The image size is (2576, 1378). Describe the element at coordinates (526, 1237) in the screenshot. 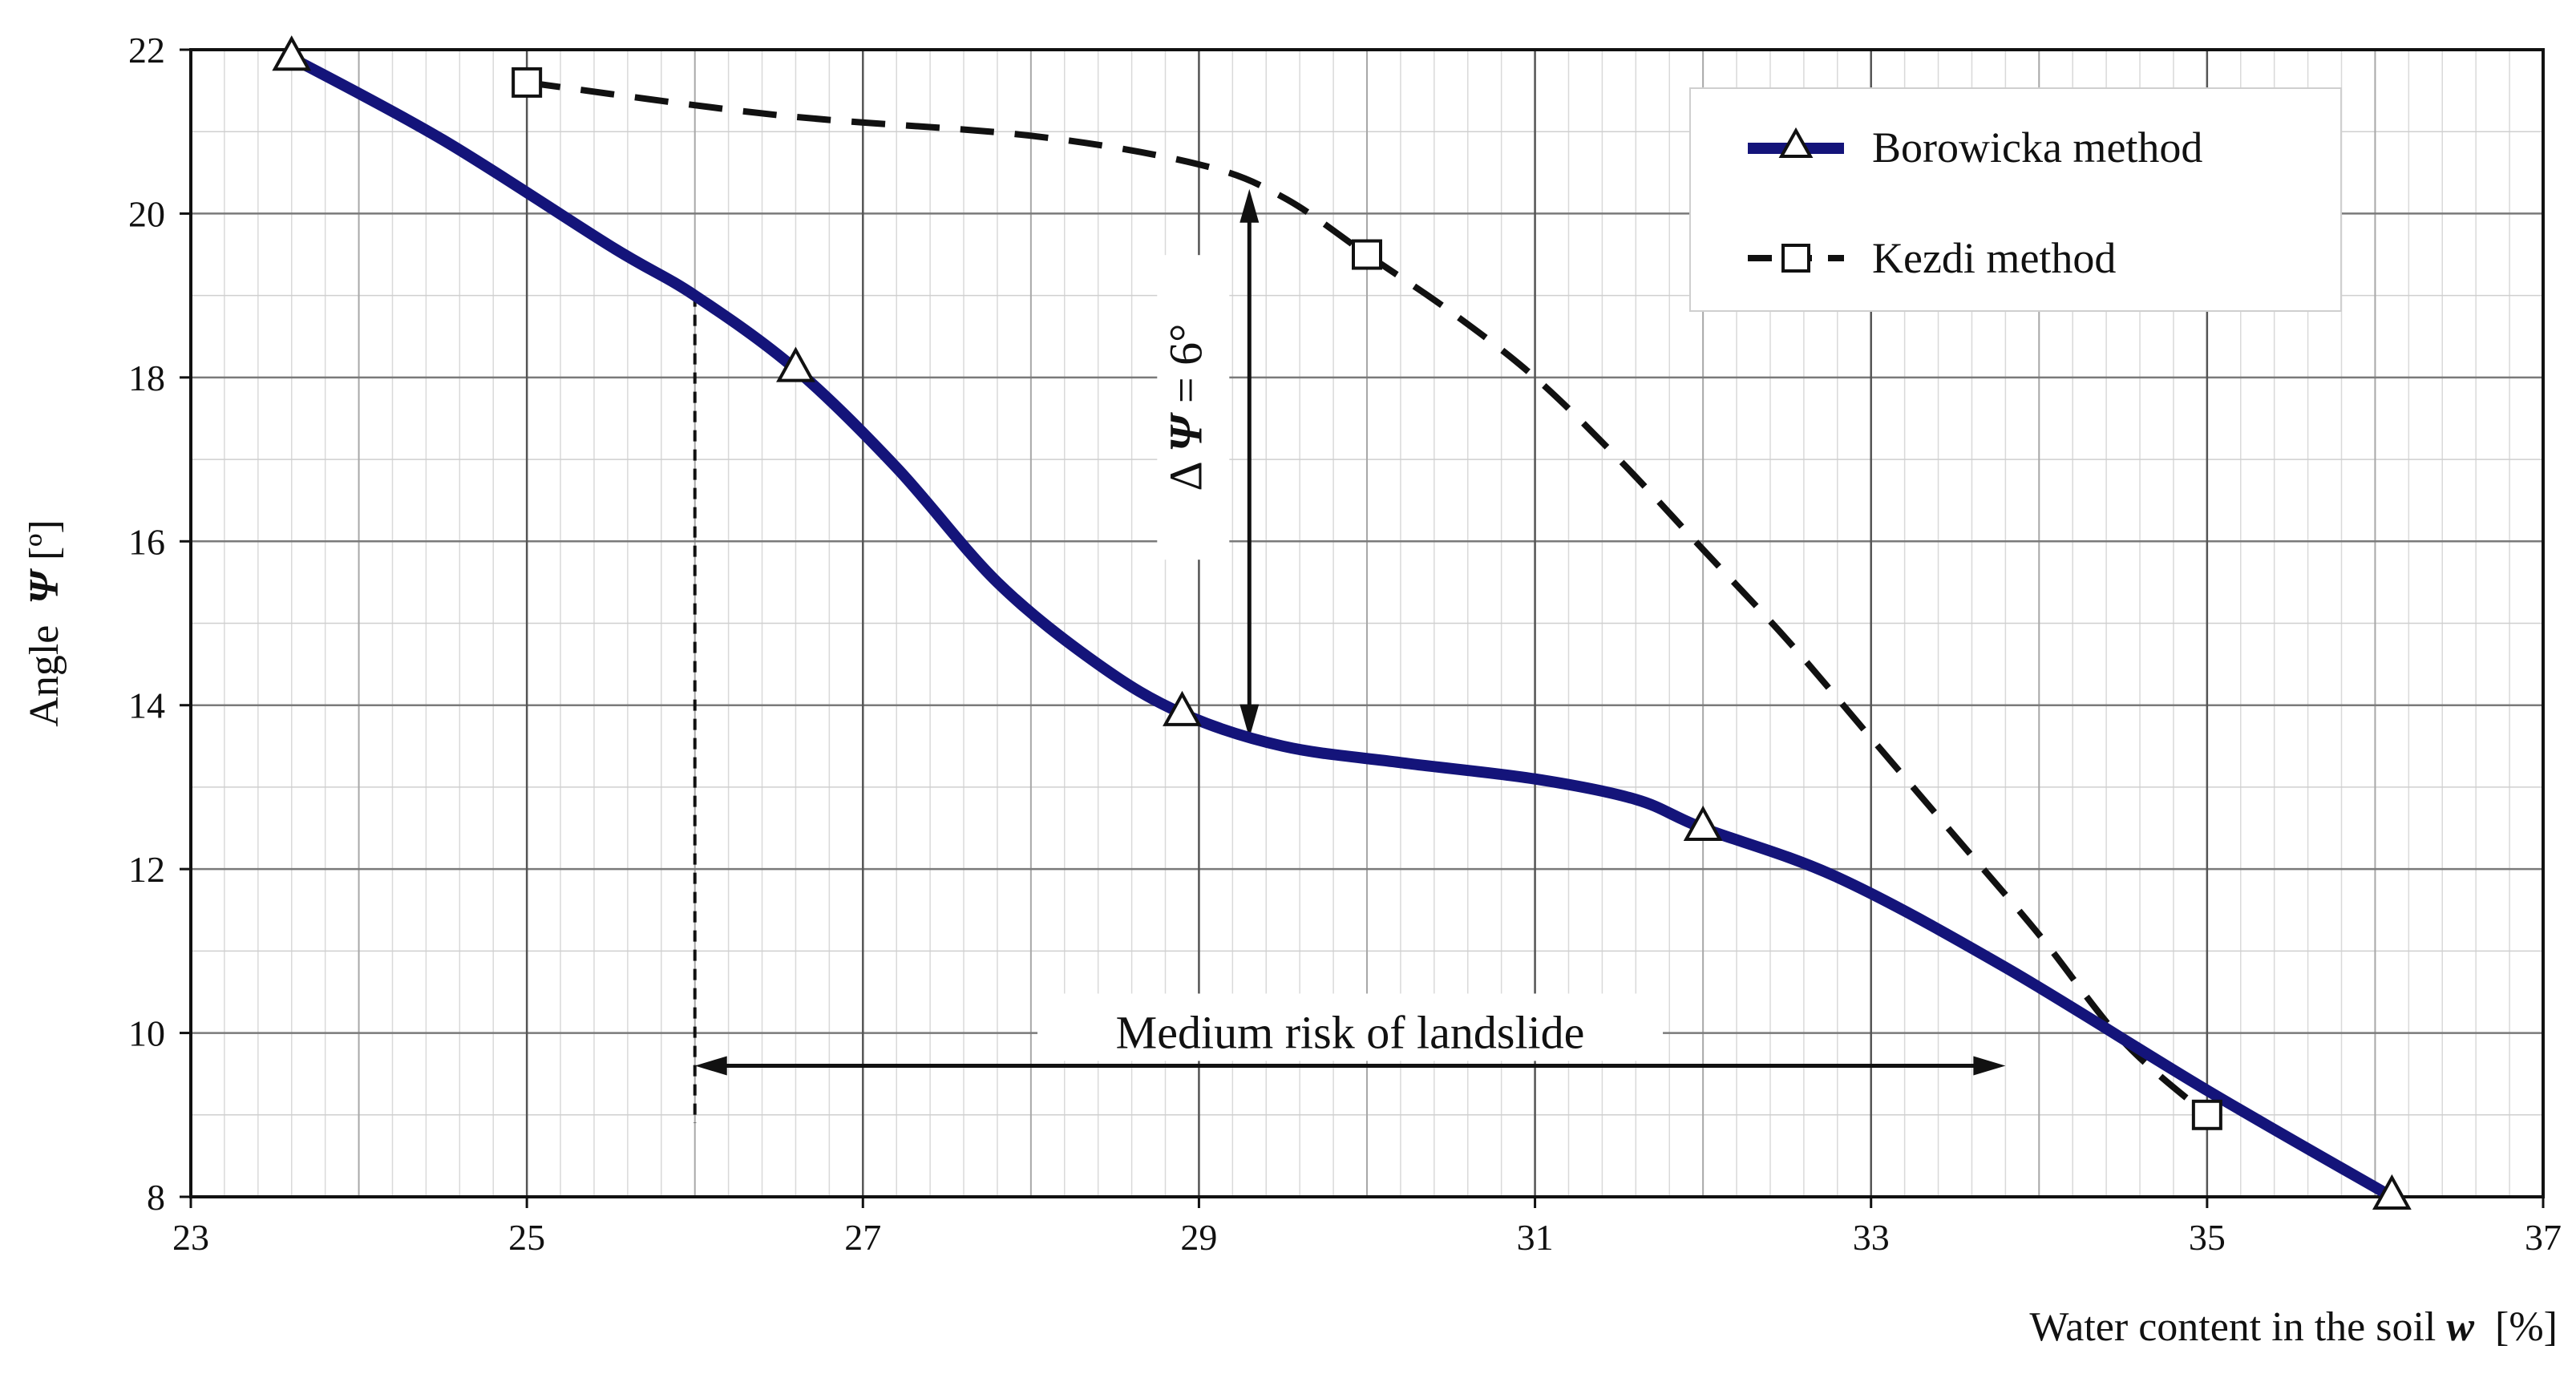

I see `x-tick-label: 25` at that location.